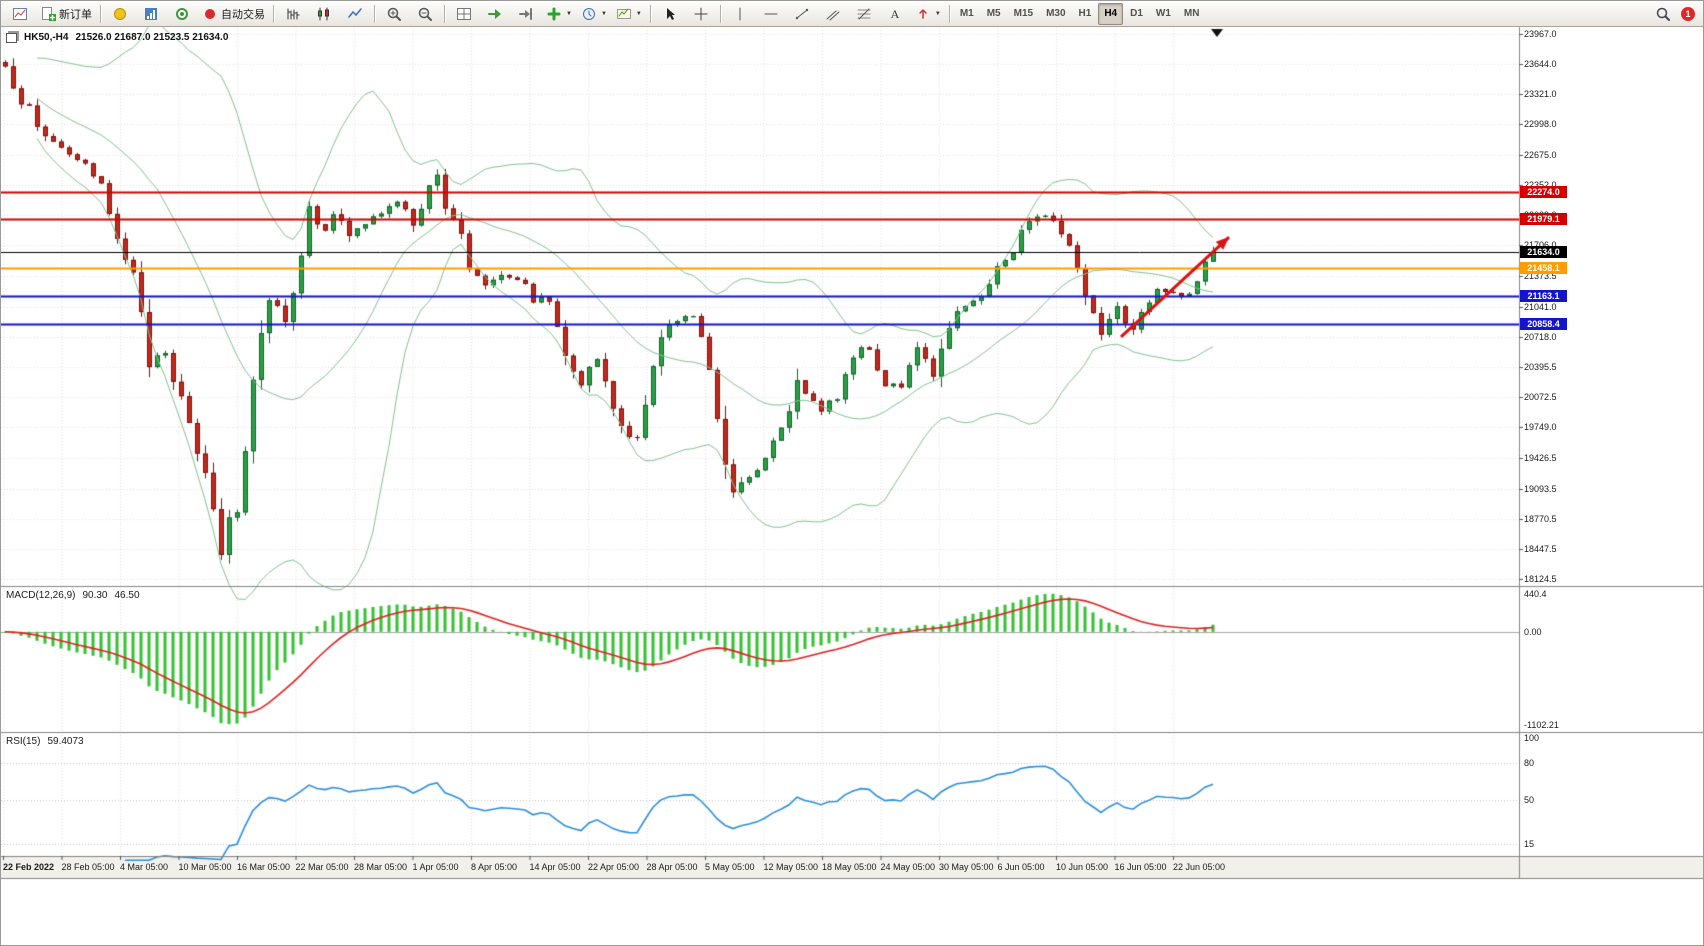 This screenshot has height=946, width=1704. What do you see at coordinates (966, 13) in the screenshot?
I see `timeframe-m1: M1` at bounding box center [966, 13].